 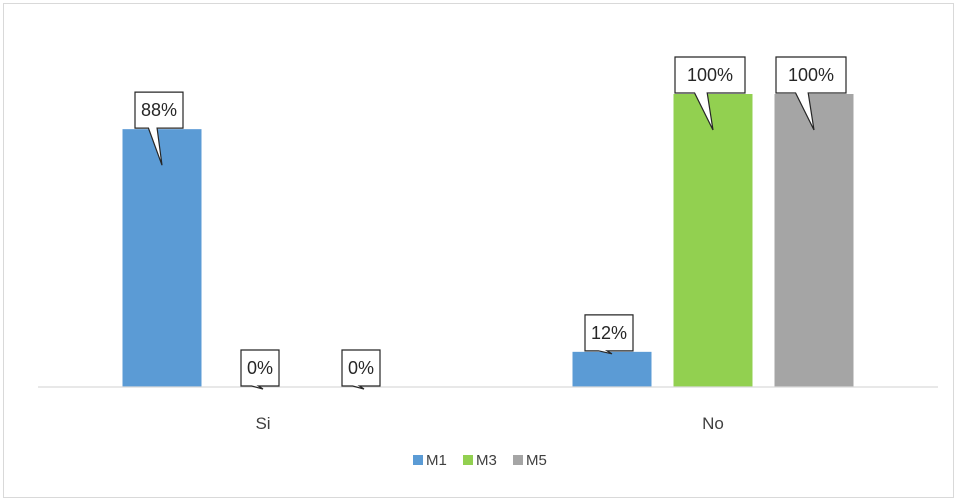 I want to click on category-label-no: No, so click(x=713, y=423).